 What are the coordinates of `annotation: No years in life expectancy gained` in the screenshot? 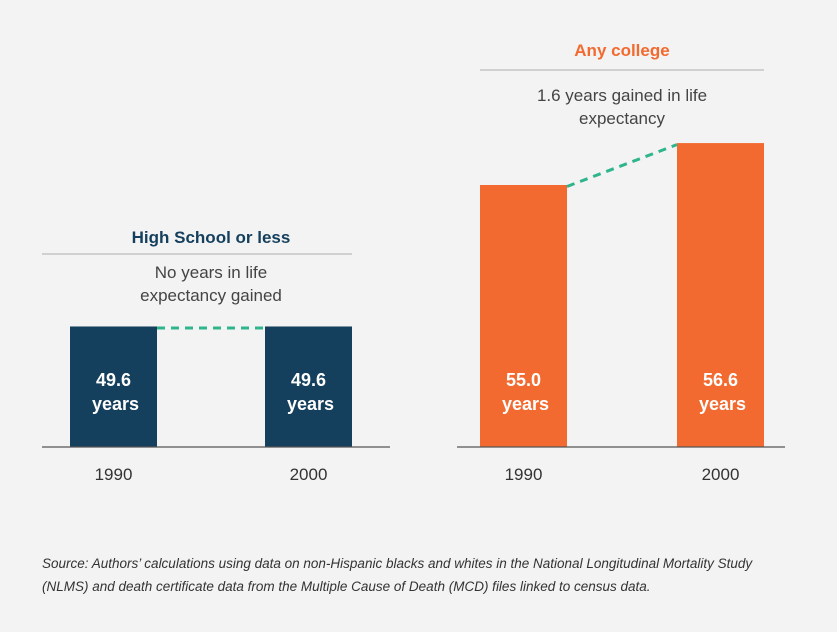 It's located at (211, 284).